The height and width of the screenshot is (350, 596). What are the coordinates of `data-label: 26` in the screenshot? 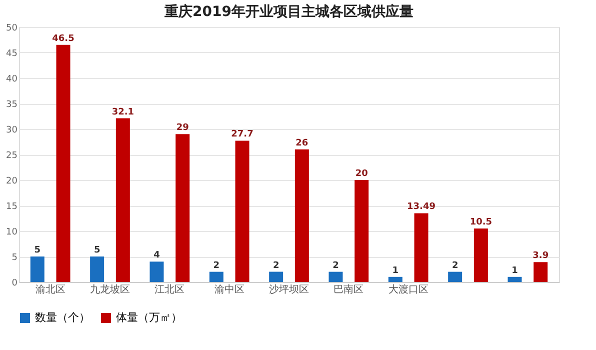 It's located at (302, 143).